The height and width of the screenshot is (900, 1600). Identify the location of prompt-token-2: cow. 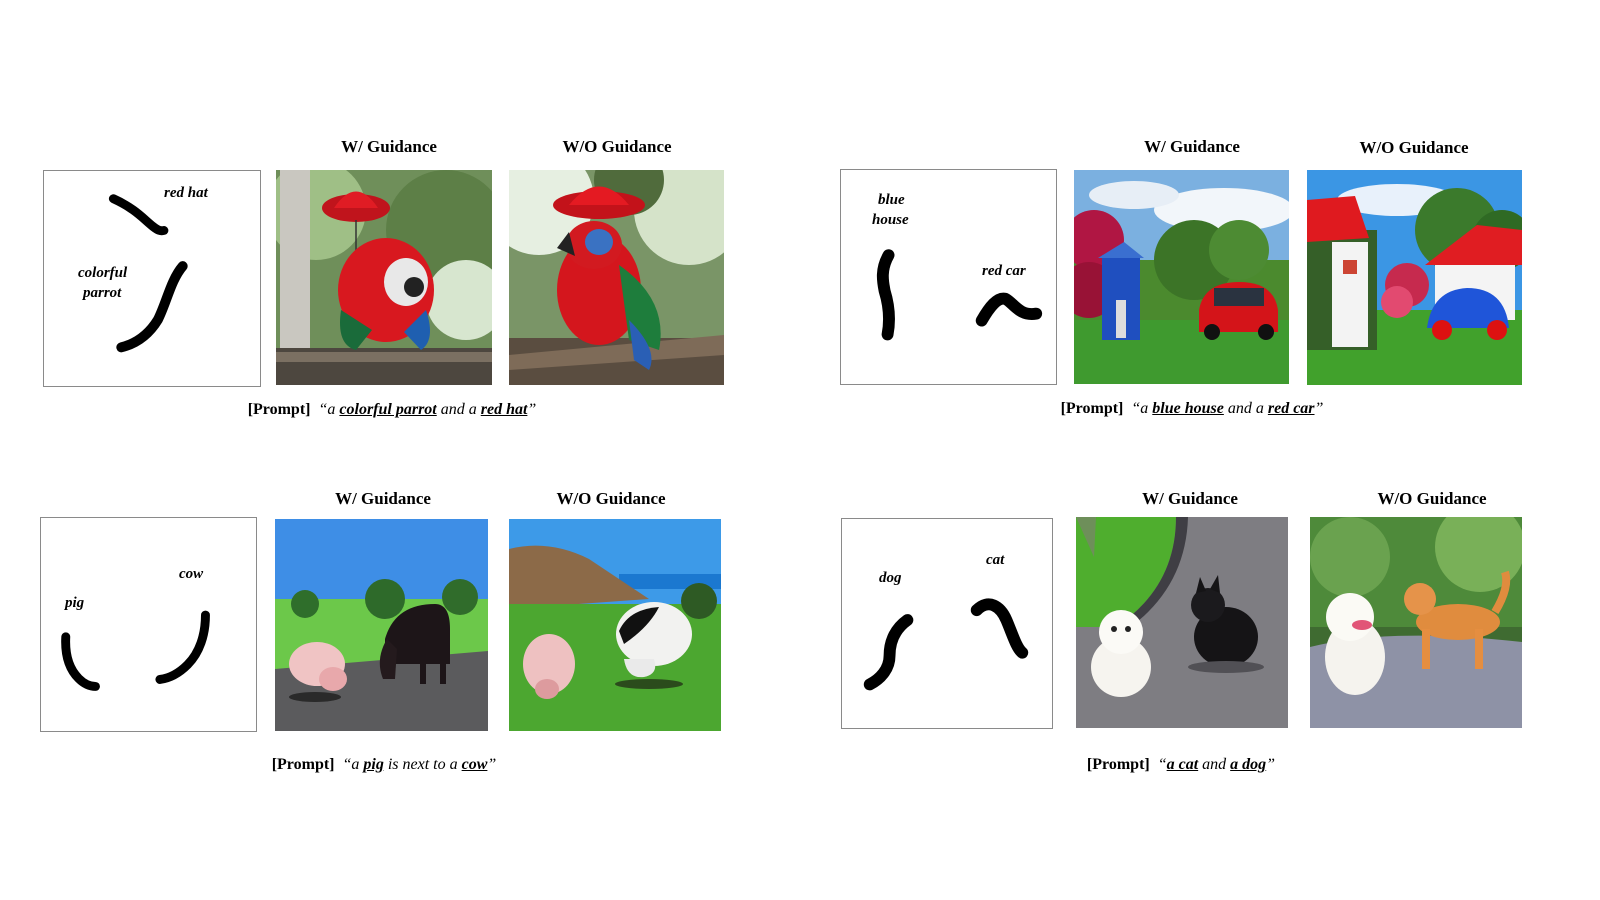
(474, 764).